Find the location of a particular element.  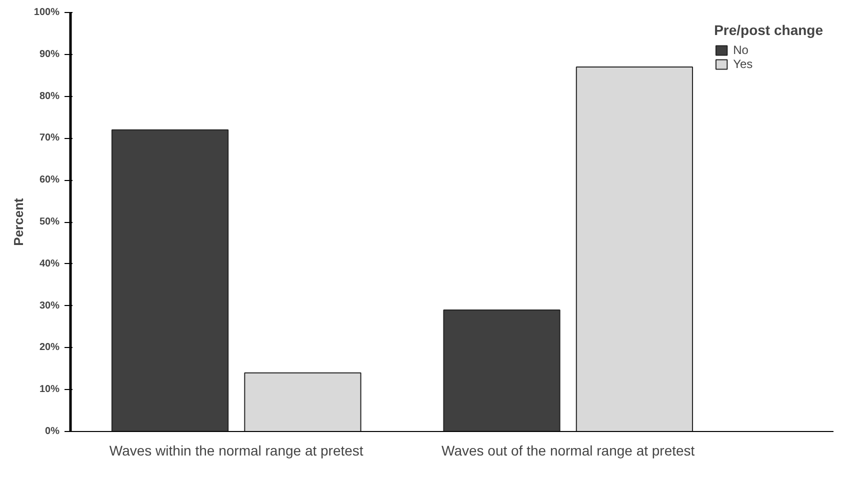

x-tick-label: Waves within the normal range at pretest is located at coordinates (236, 450).